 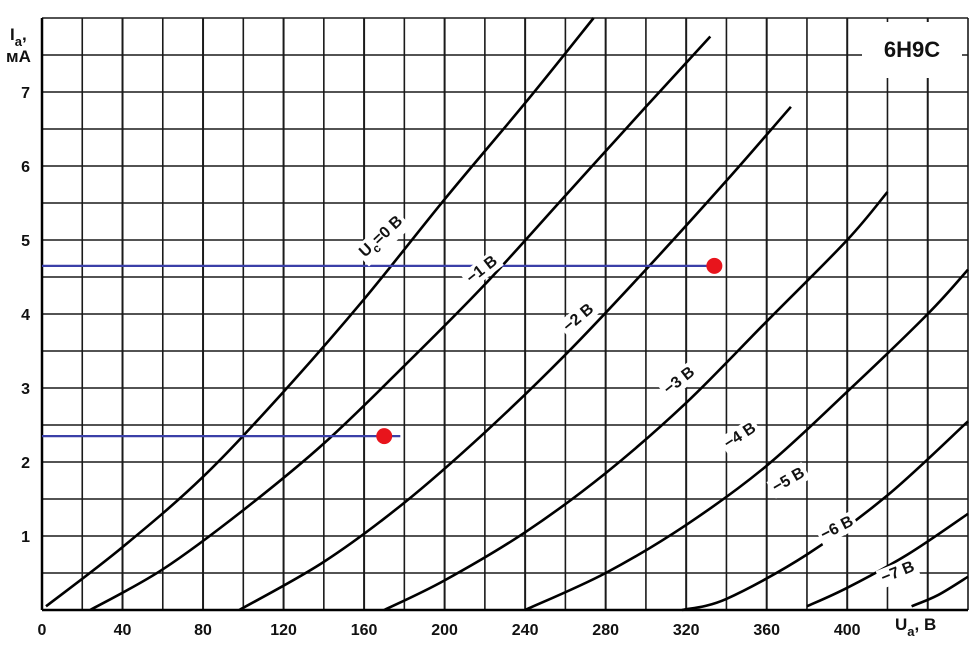 I want to click on x-tick-label: 40, so click(x=123, y=630).